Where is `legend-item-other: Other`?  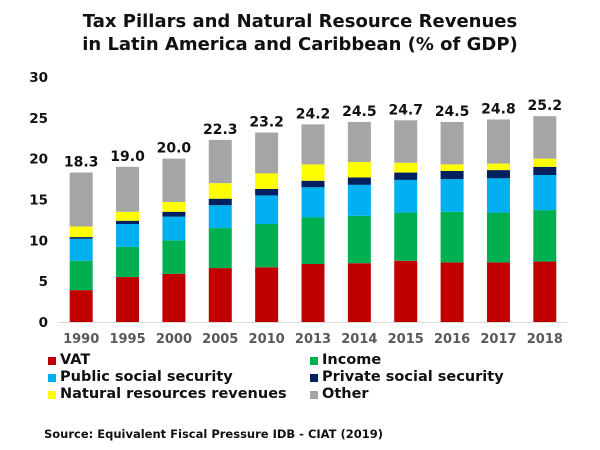
legend-item-other: Other is located at coordinates (440, 394).